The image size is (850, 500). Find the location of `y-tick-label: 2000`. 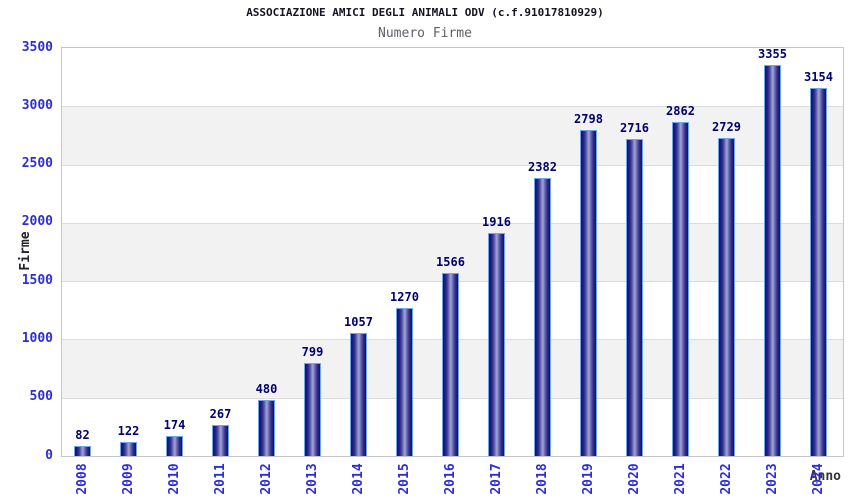

y-tick-label: 2000 is located at coordinates (37, 222).